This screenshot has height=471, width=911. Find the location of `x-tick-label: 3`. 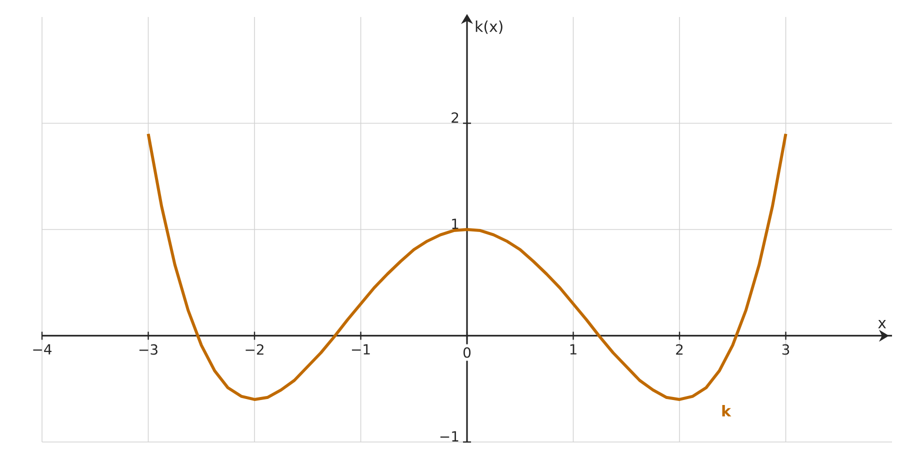

x-tick-label: 3 is located at coordinates (786, 349).